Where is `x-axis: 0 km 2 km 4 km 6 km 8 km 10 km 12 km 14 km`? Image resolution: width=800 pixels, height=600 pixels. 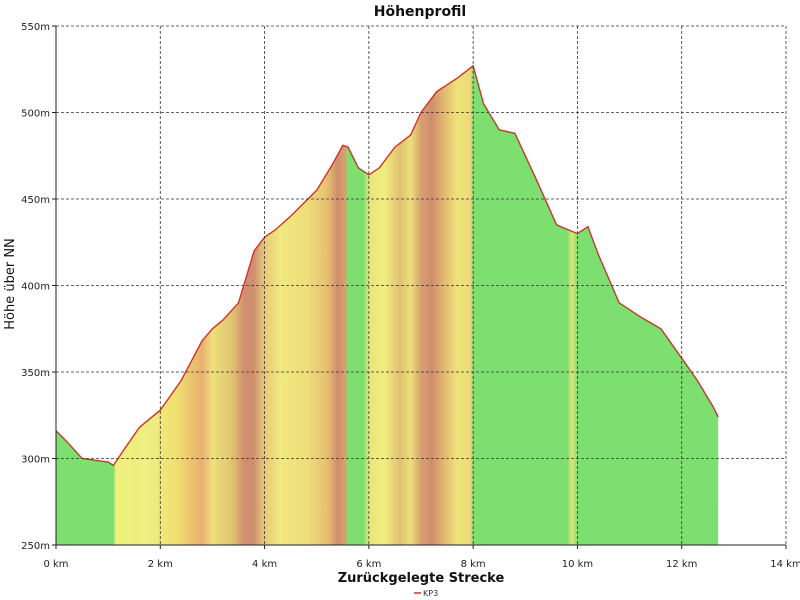 x-axis: 0 km 2 km 4 km 6 km 8 km 10 km 12 km 14 km is located at coordinates (421, 557).